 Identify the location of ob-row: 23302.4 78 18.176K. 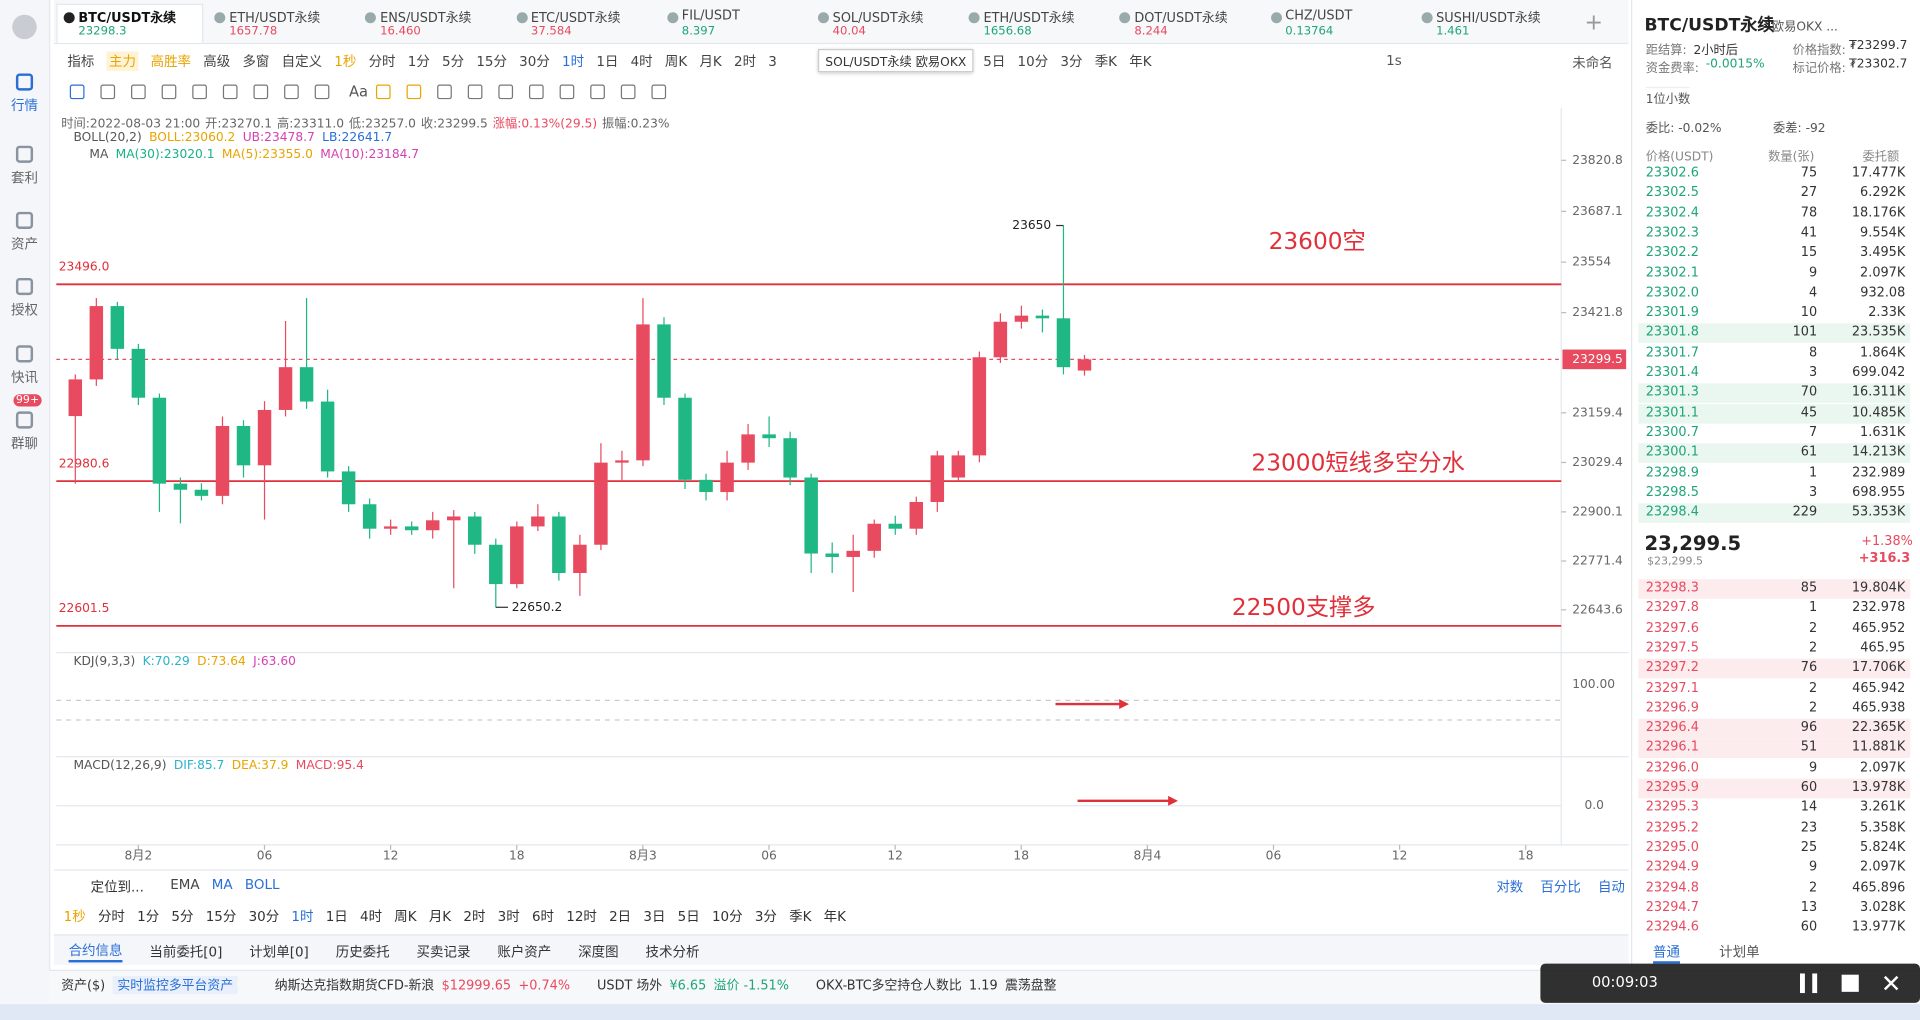
(1774, 214).